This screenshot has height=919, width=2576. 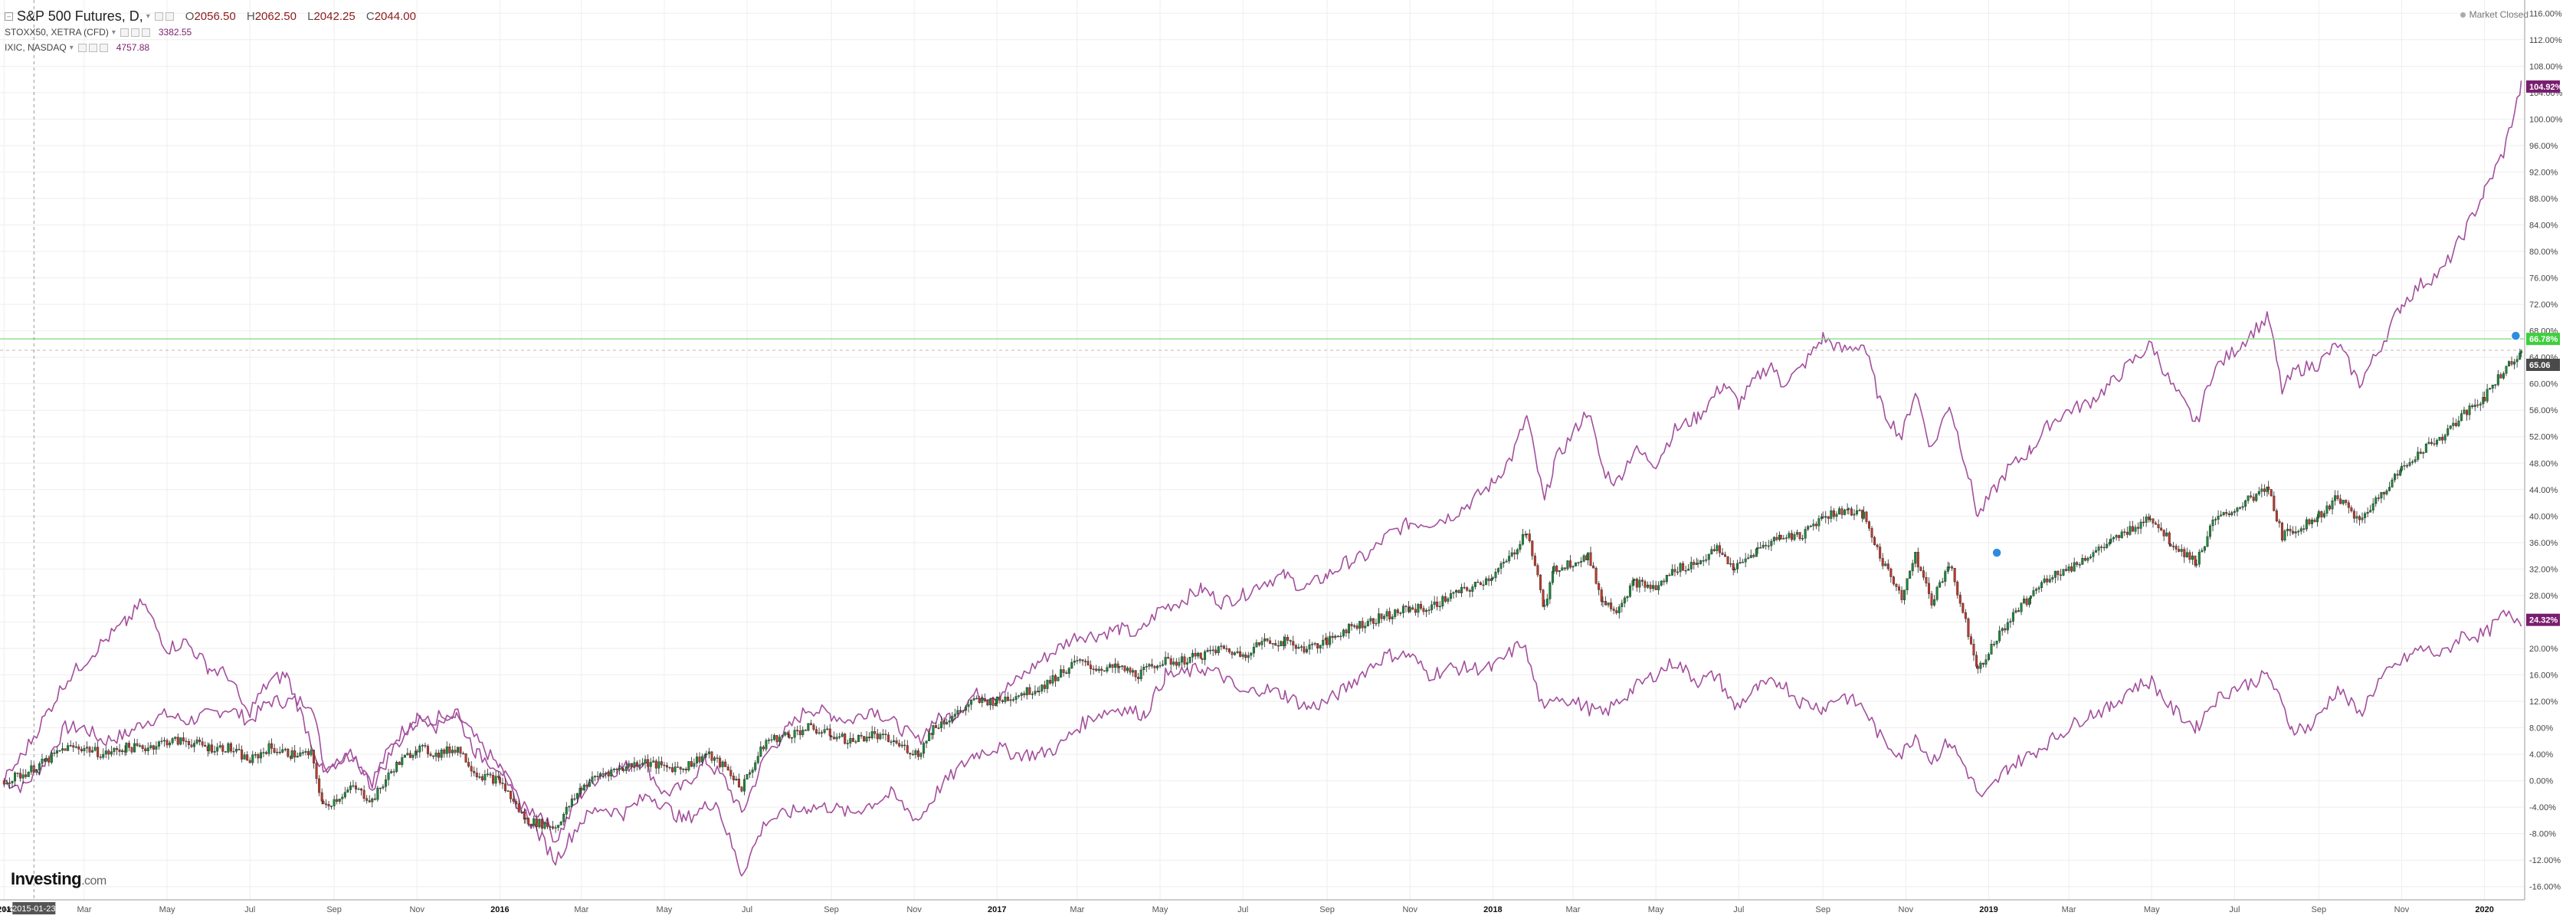 I want to click on crosshair-date-label: 2015-01-23, so click(x=34, y=909).